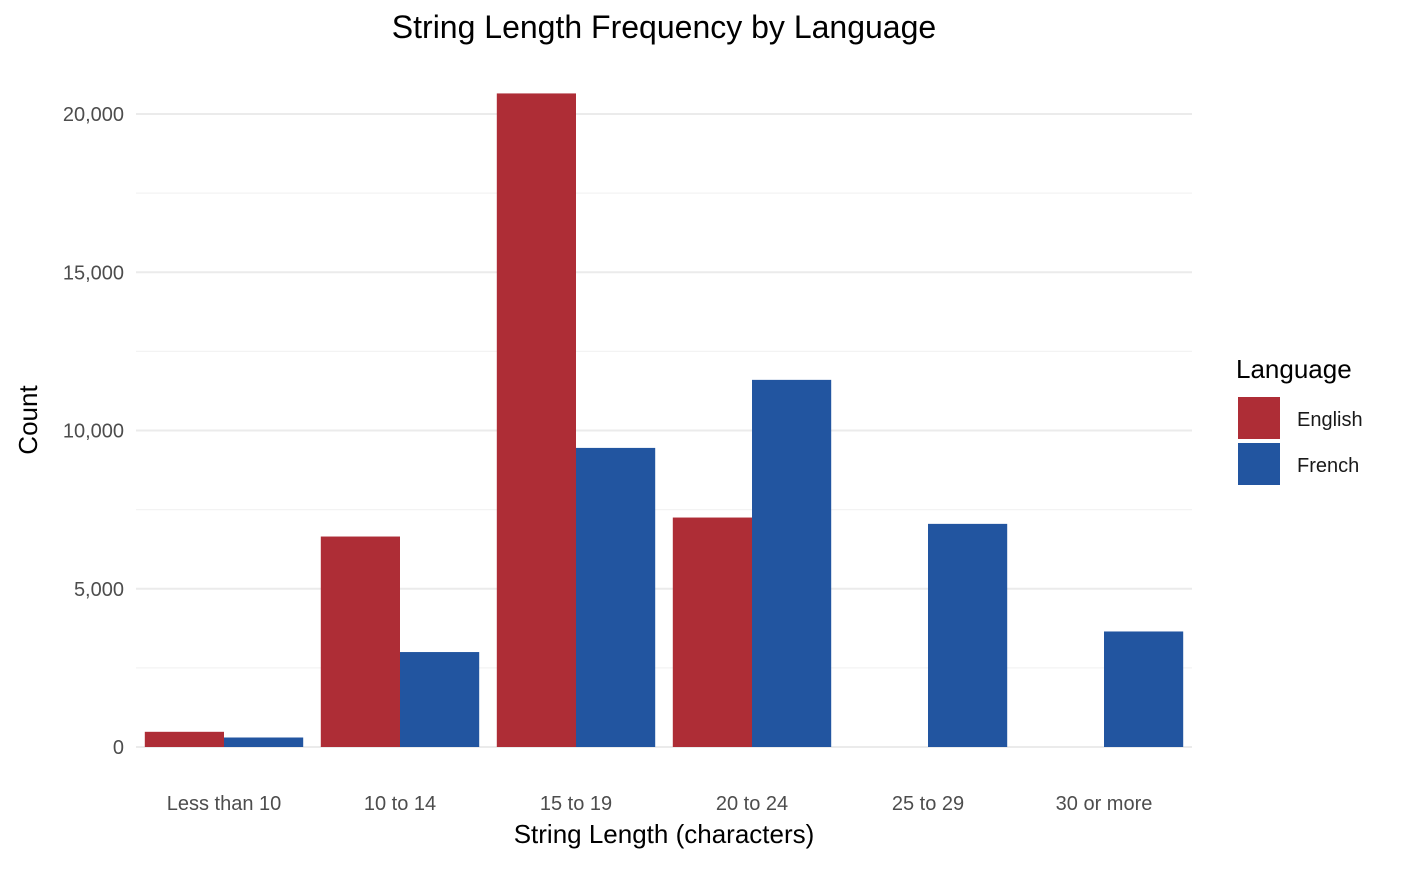  What do you see at coordinates (1294, 369) in the screenshot?
I see `legend-title: Language` at bounding box center [1294, 369].